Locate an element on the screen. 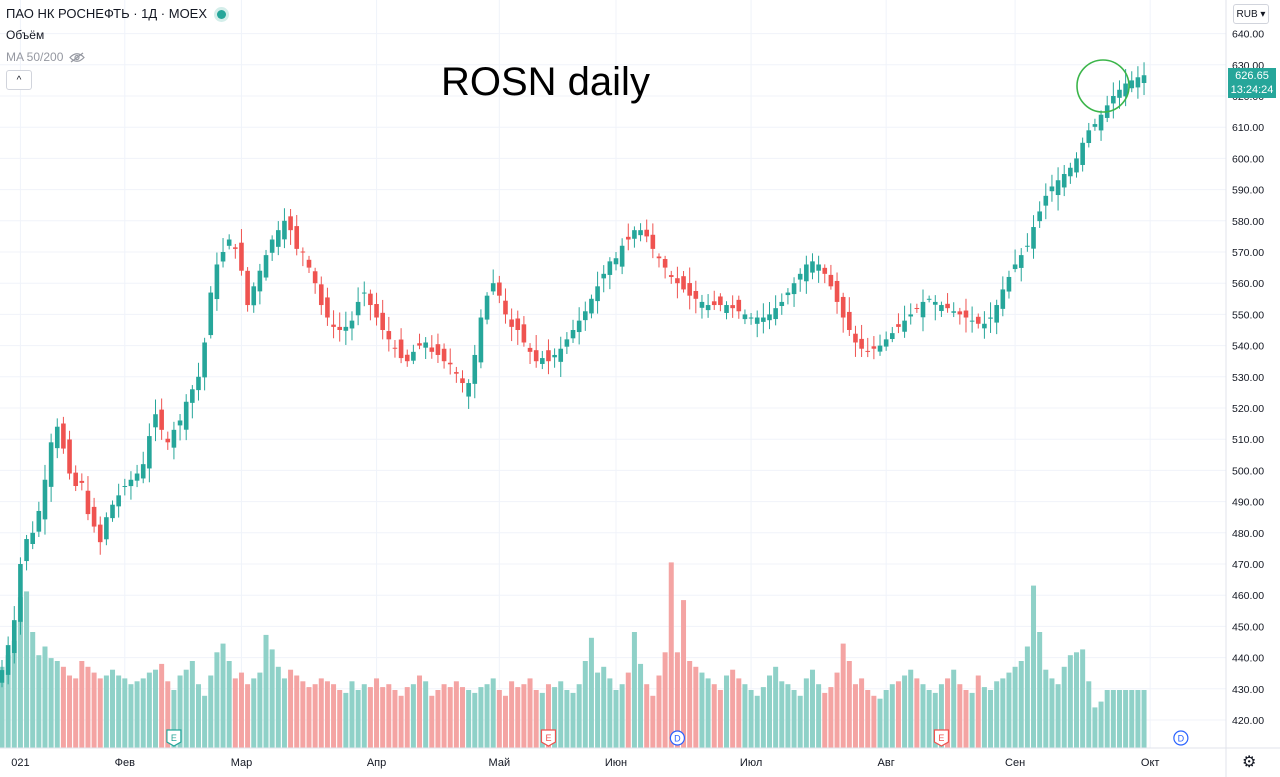 This screenshot has width=1280, height=777. currency-selector: RUB ▾ is located at coordinates (1251, 14).